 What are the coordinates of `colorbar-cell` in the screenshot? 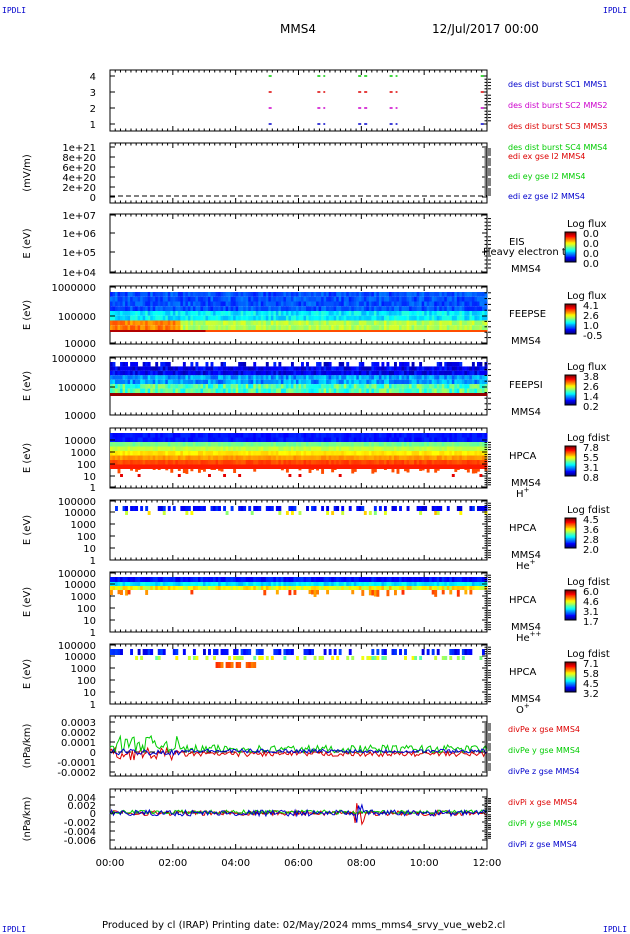 It's located at (570, 307).